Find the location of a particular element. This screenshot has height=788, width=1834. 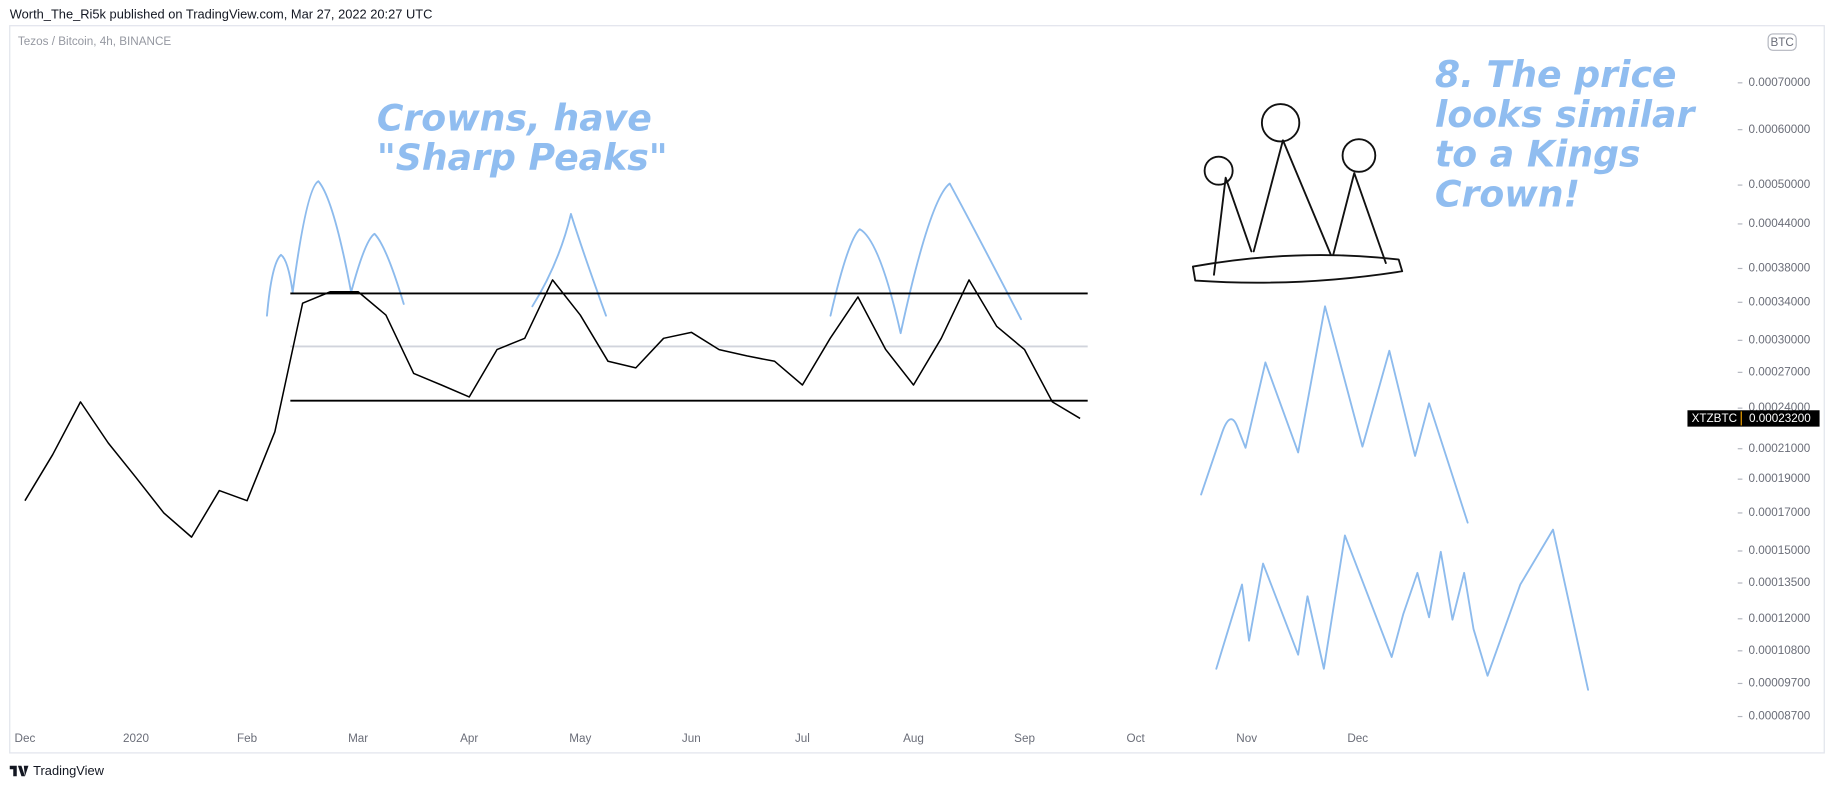

unit-badge is located at coordinates (1782, 42).